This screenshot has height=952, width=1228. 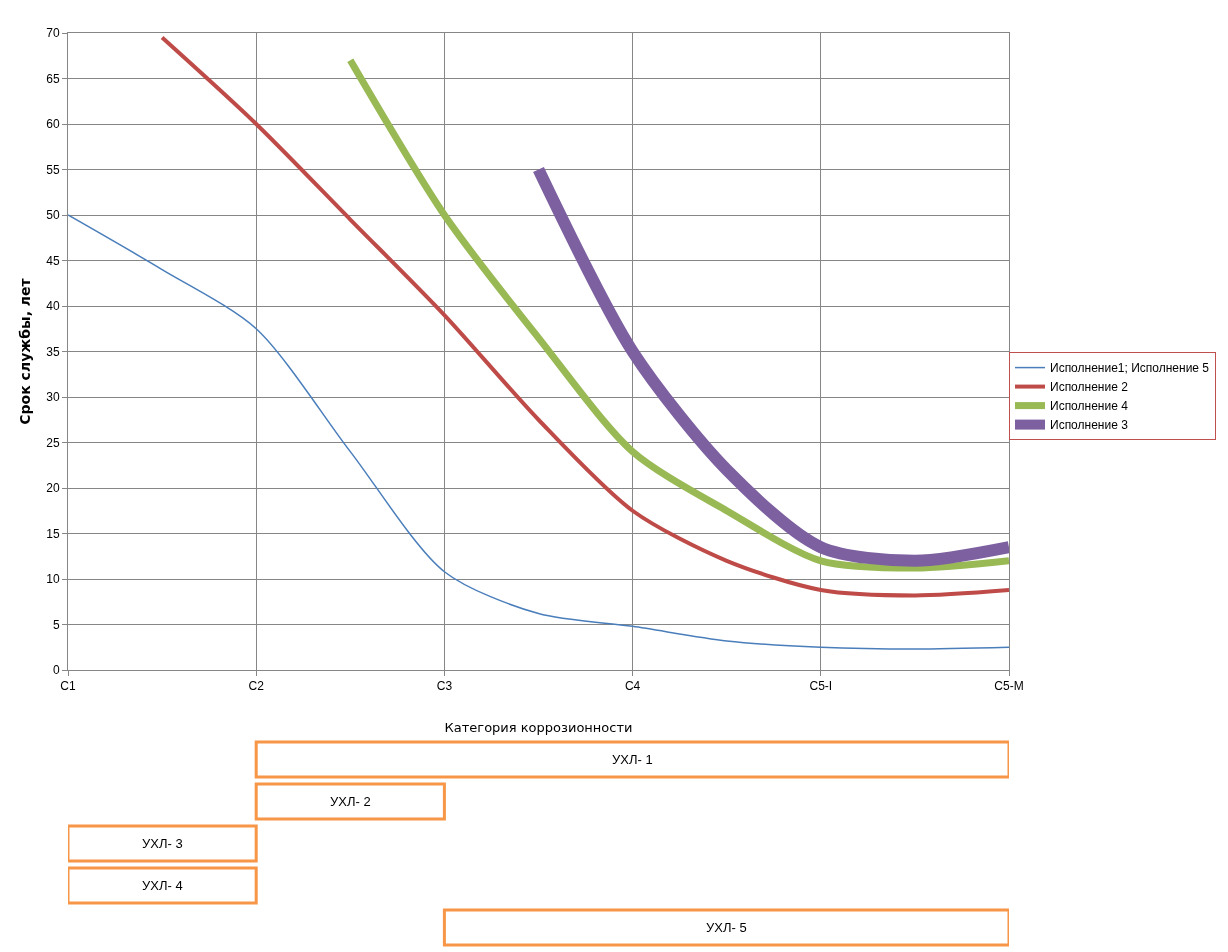 What do you see at coordinates (53, 169) in the screenshot?
I see `y-tick-label: 55` at bounding box center [53, 169].